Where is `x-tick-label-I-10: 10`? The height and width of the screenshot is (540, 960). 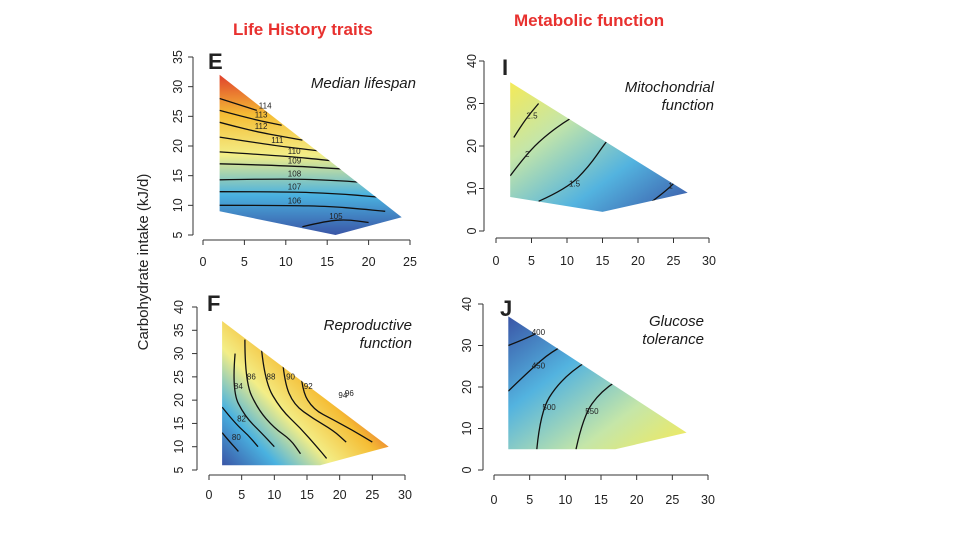 x-tick-label-I-10: 10 is located at coordinates (567, 261).